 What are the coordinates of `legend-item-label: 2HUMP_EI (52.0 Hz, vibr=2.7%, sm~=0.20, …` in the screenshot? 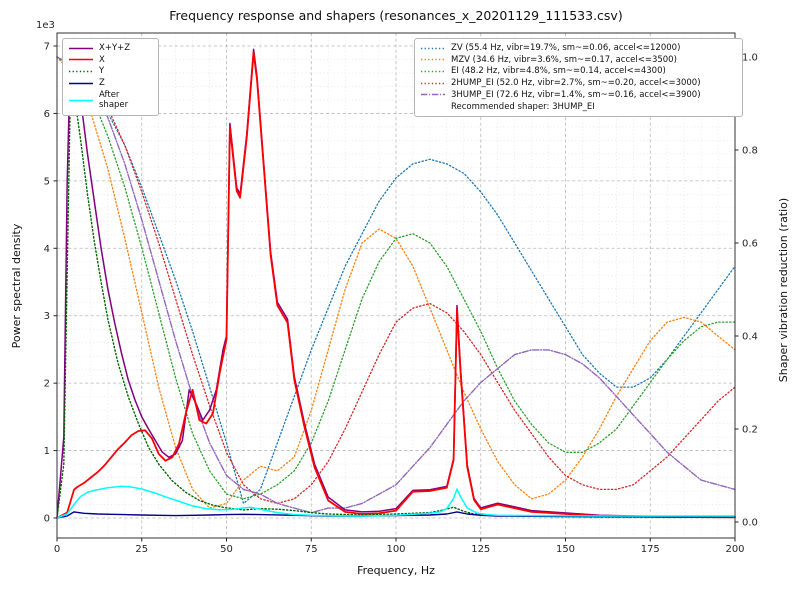 It's located at (576, 82).